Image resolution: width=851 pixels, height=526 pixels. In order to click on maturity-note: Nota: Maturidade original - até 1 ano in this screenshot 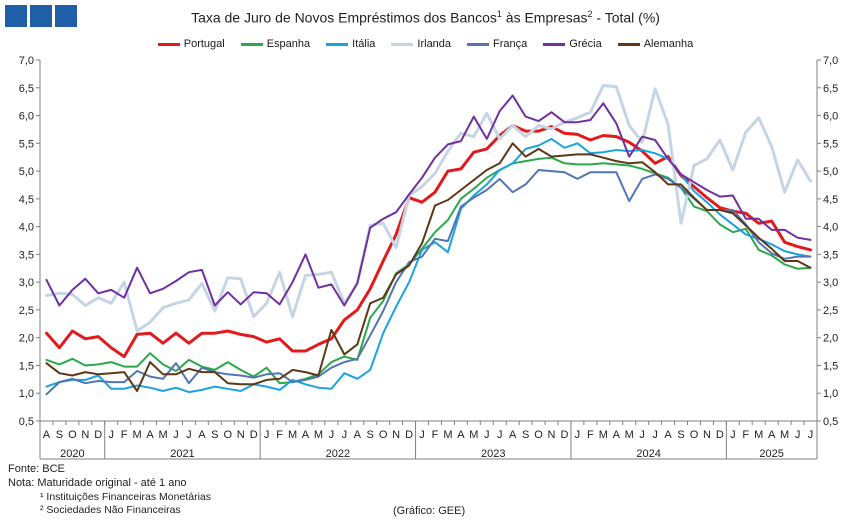, I will do `click(97, 483)`.